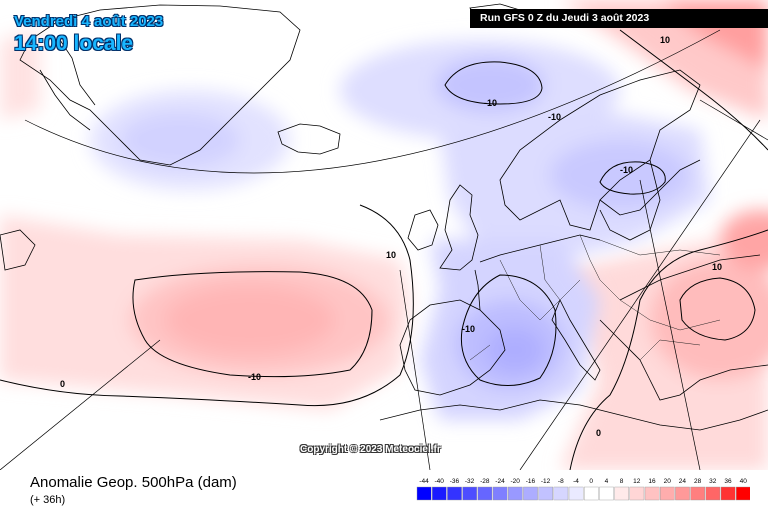  I want to click on legend-tick-label: 32, so click(713, 481).